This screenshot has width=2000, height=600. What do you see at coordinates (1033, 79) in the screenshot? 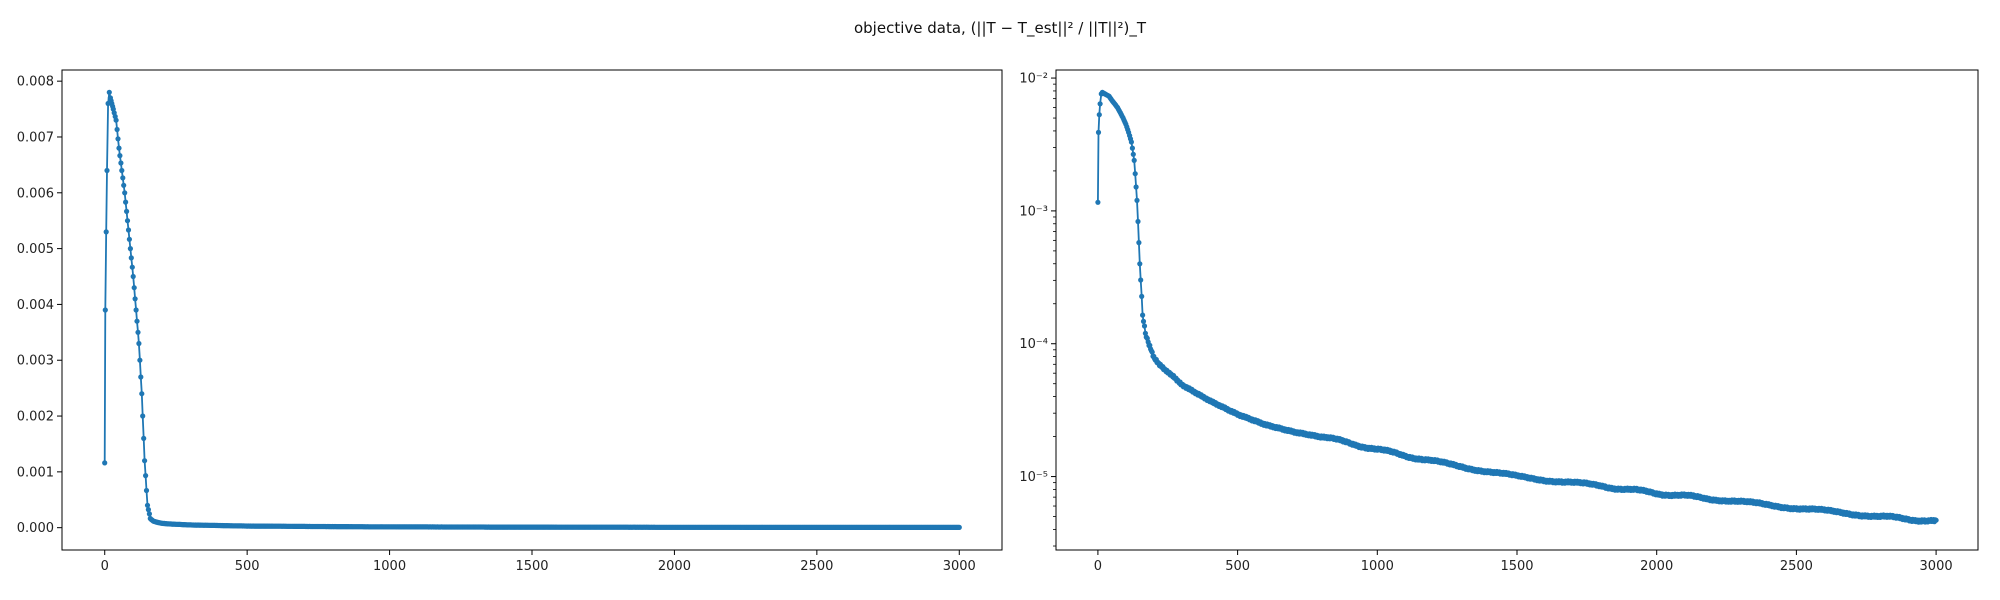
I see `y-tick-label: 10⁻²` at bounding box center [1033, 79].